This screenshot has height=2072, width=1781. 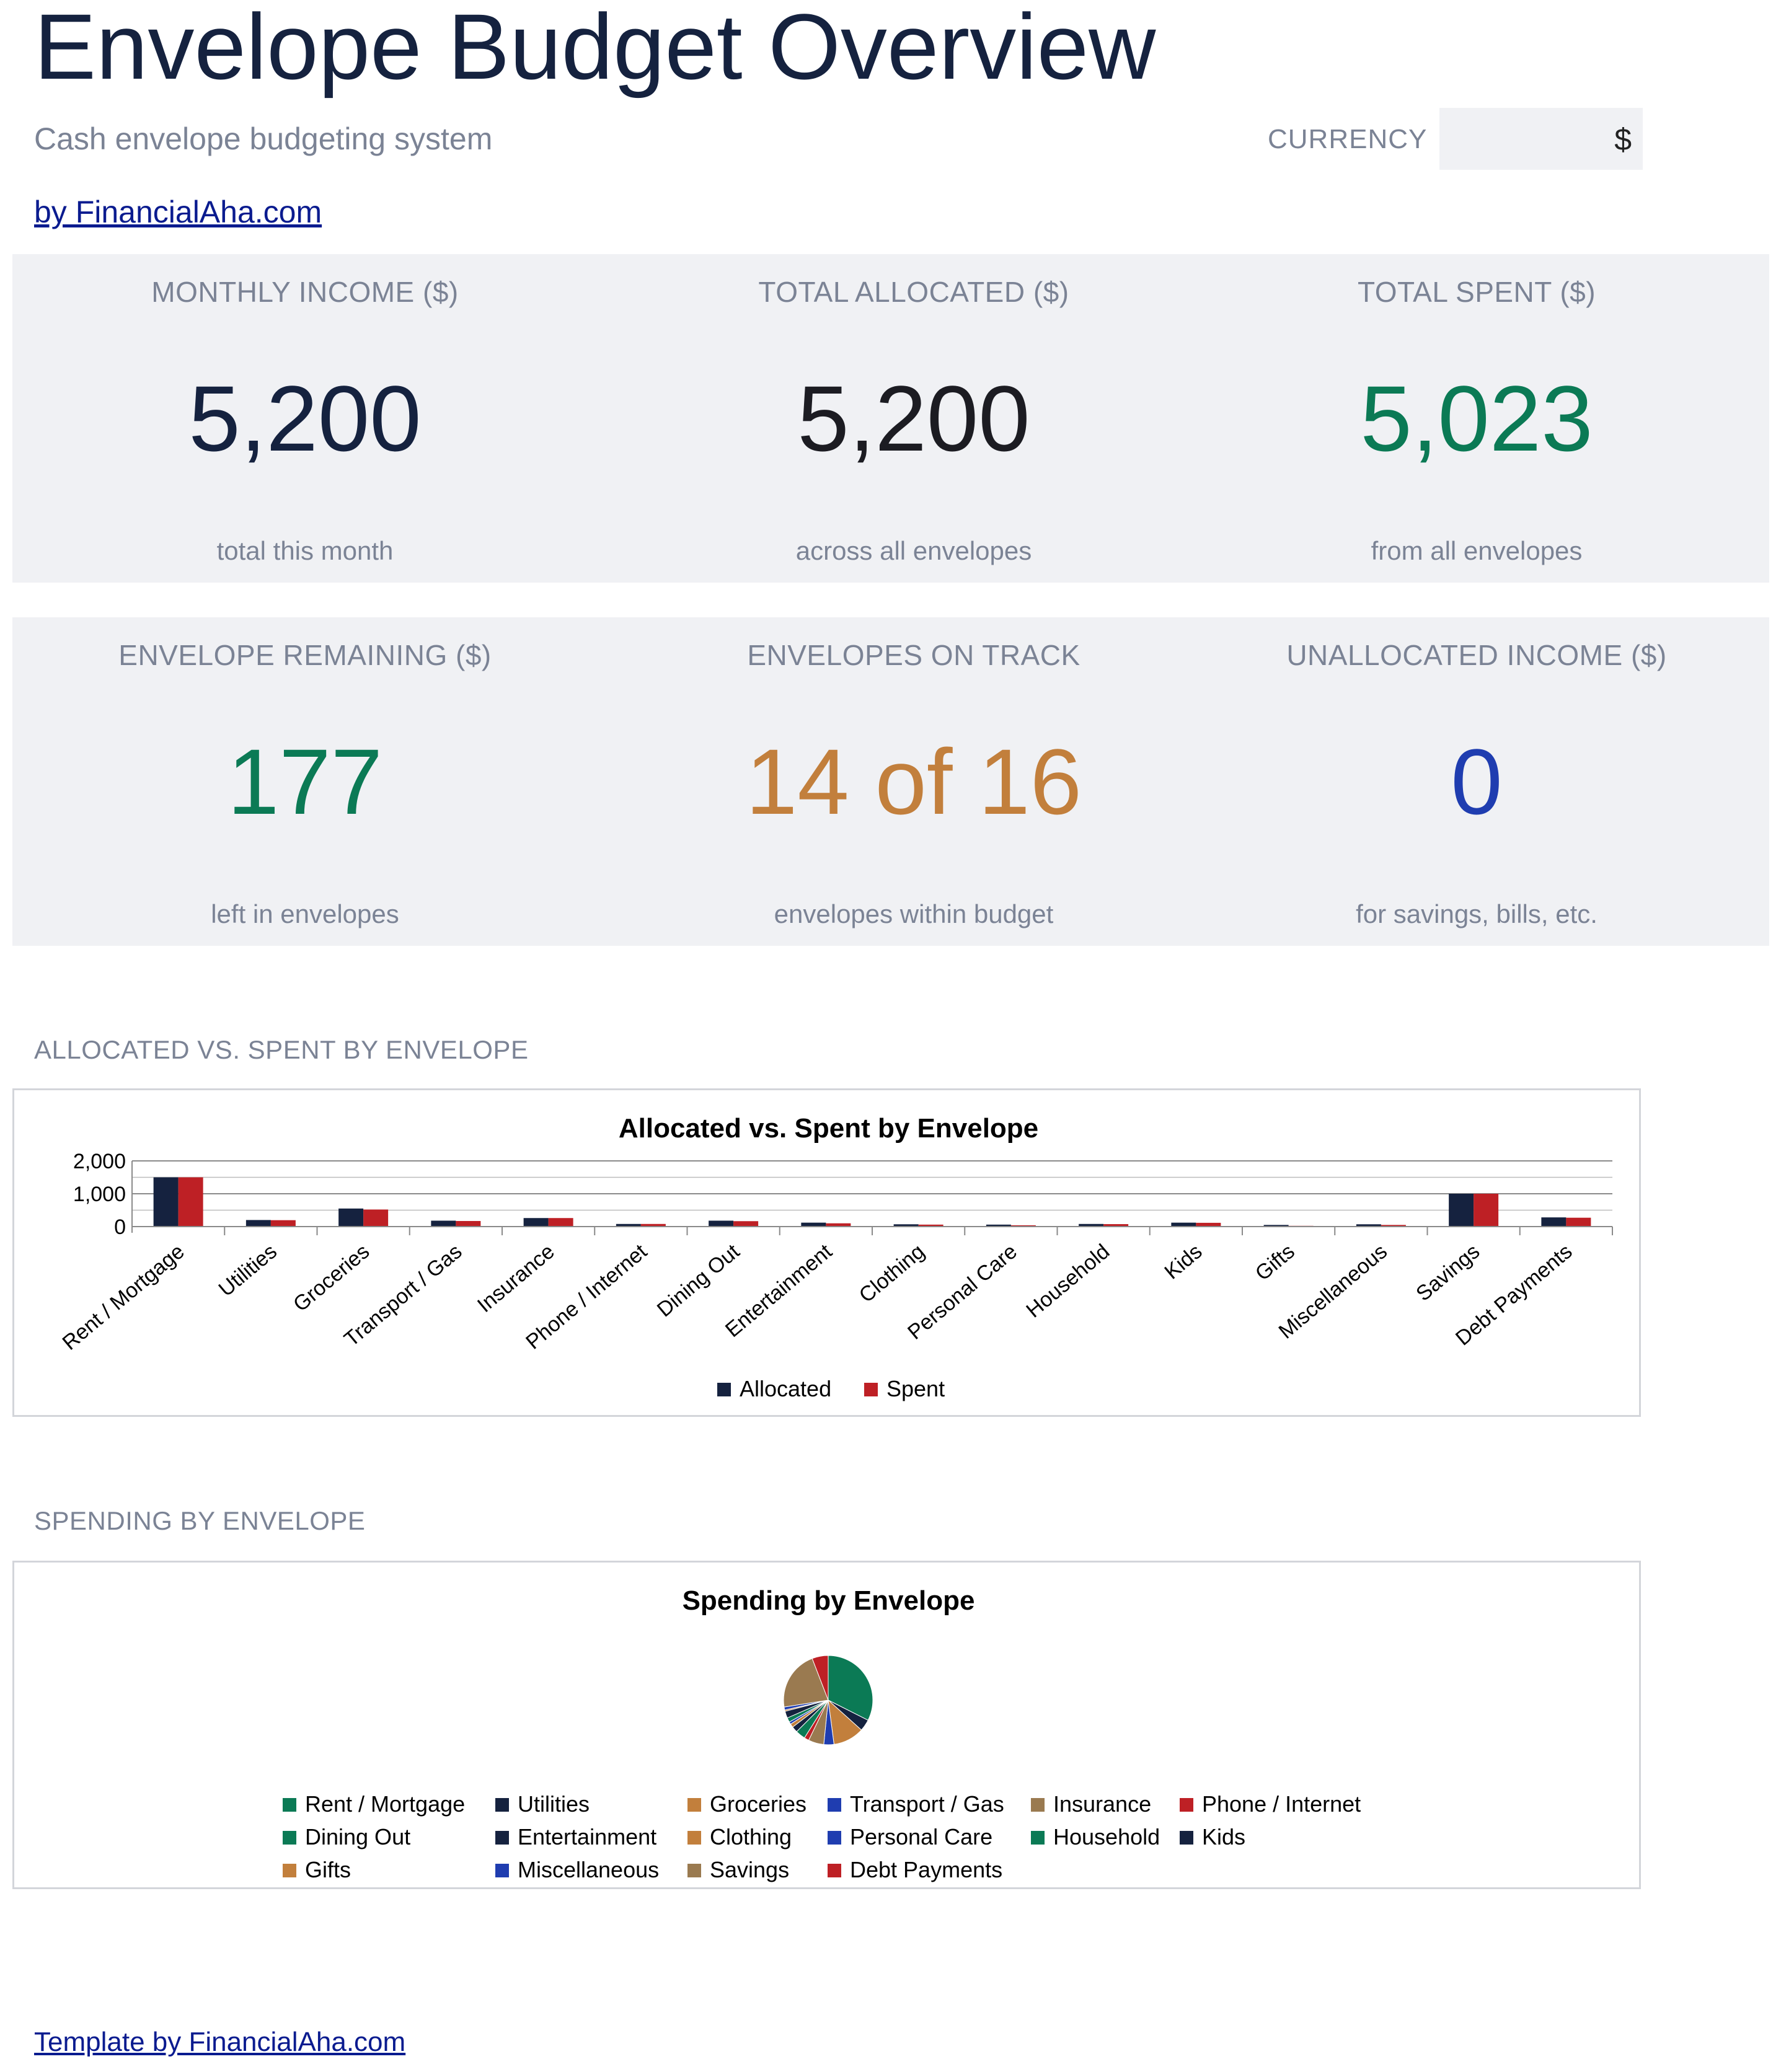 What do you see at coordinates (516, 1278) in the screenshot?
I see `x-tick-label: Insurance` at bounding box center [516, 1278].